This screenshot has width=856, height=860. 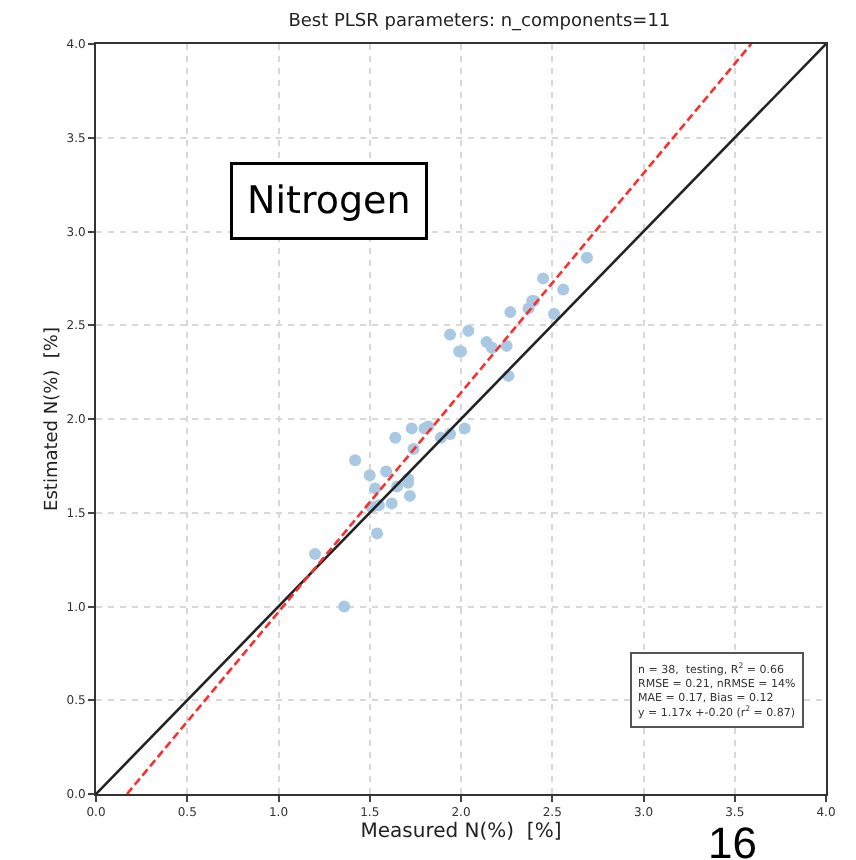 What do you see at coordinates (479, 21) in the screenshot?
I see `chart-title: Best PLSR parameters: n_components=11` at bounding box center [479, 21].